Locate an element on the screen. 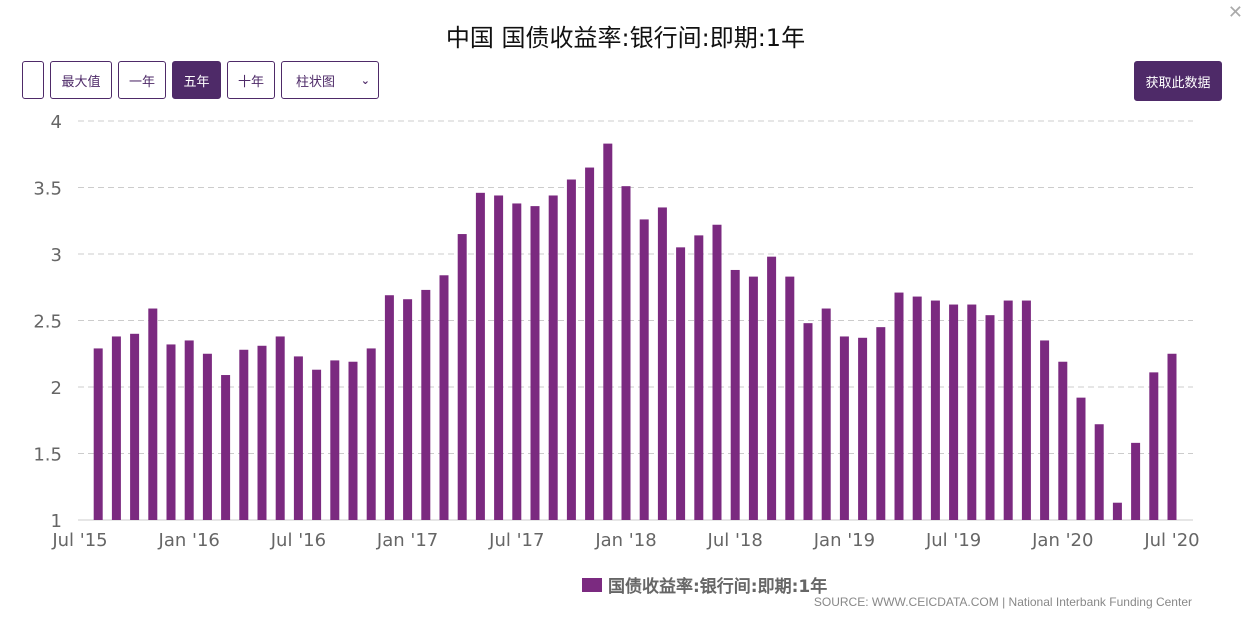 The height and width of the screenshot is (634, 1251). chevron-down-icon: ⌄ is located at coordinates (365, 80).